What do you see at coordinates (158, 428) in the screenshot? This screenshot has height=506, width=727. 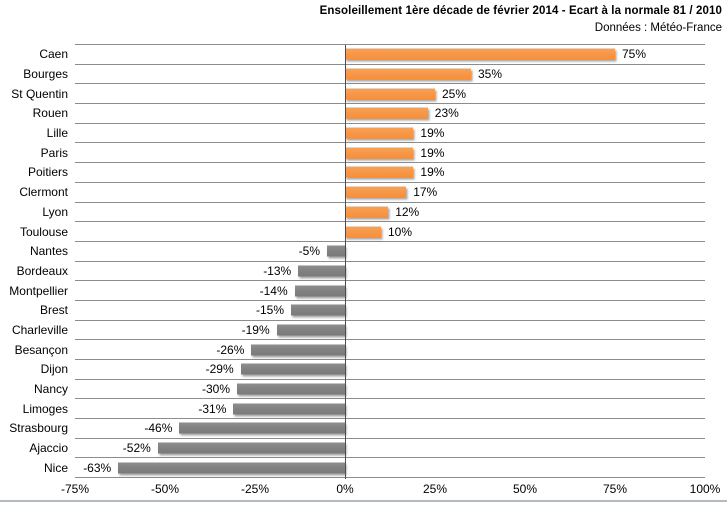 I see `value-label: -46%` at bounding box center [158, 428].